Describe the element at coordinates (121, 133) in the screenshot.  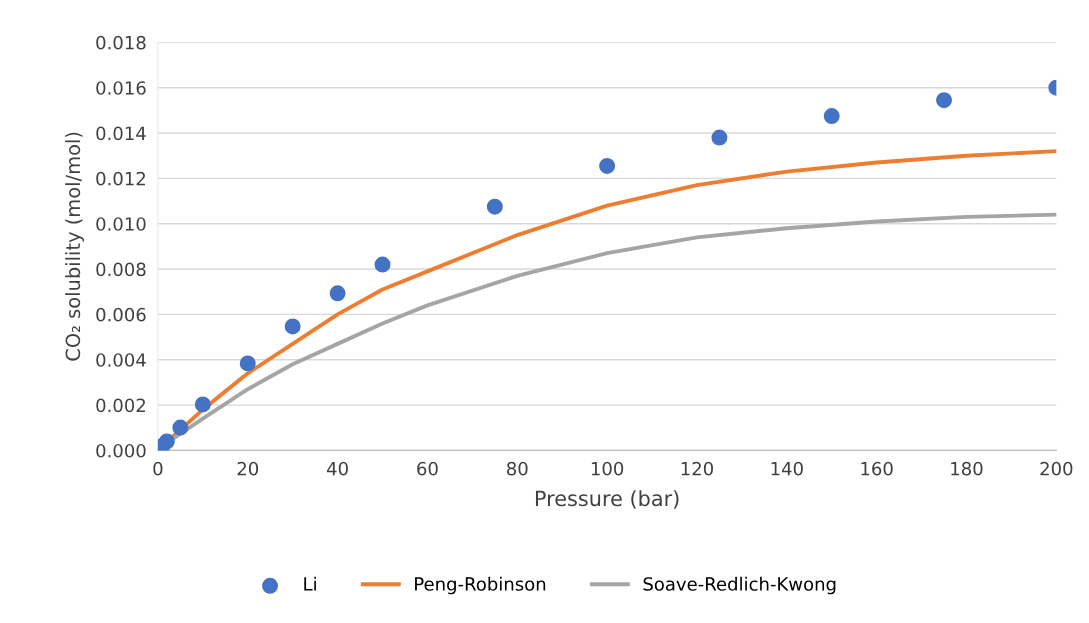
I see `y-tick-label: 0.014` at that location.